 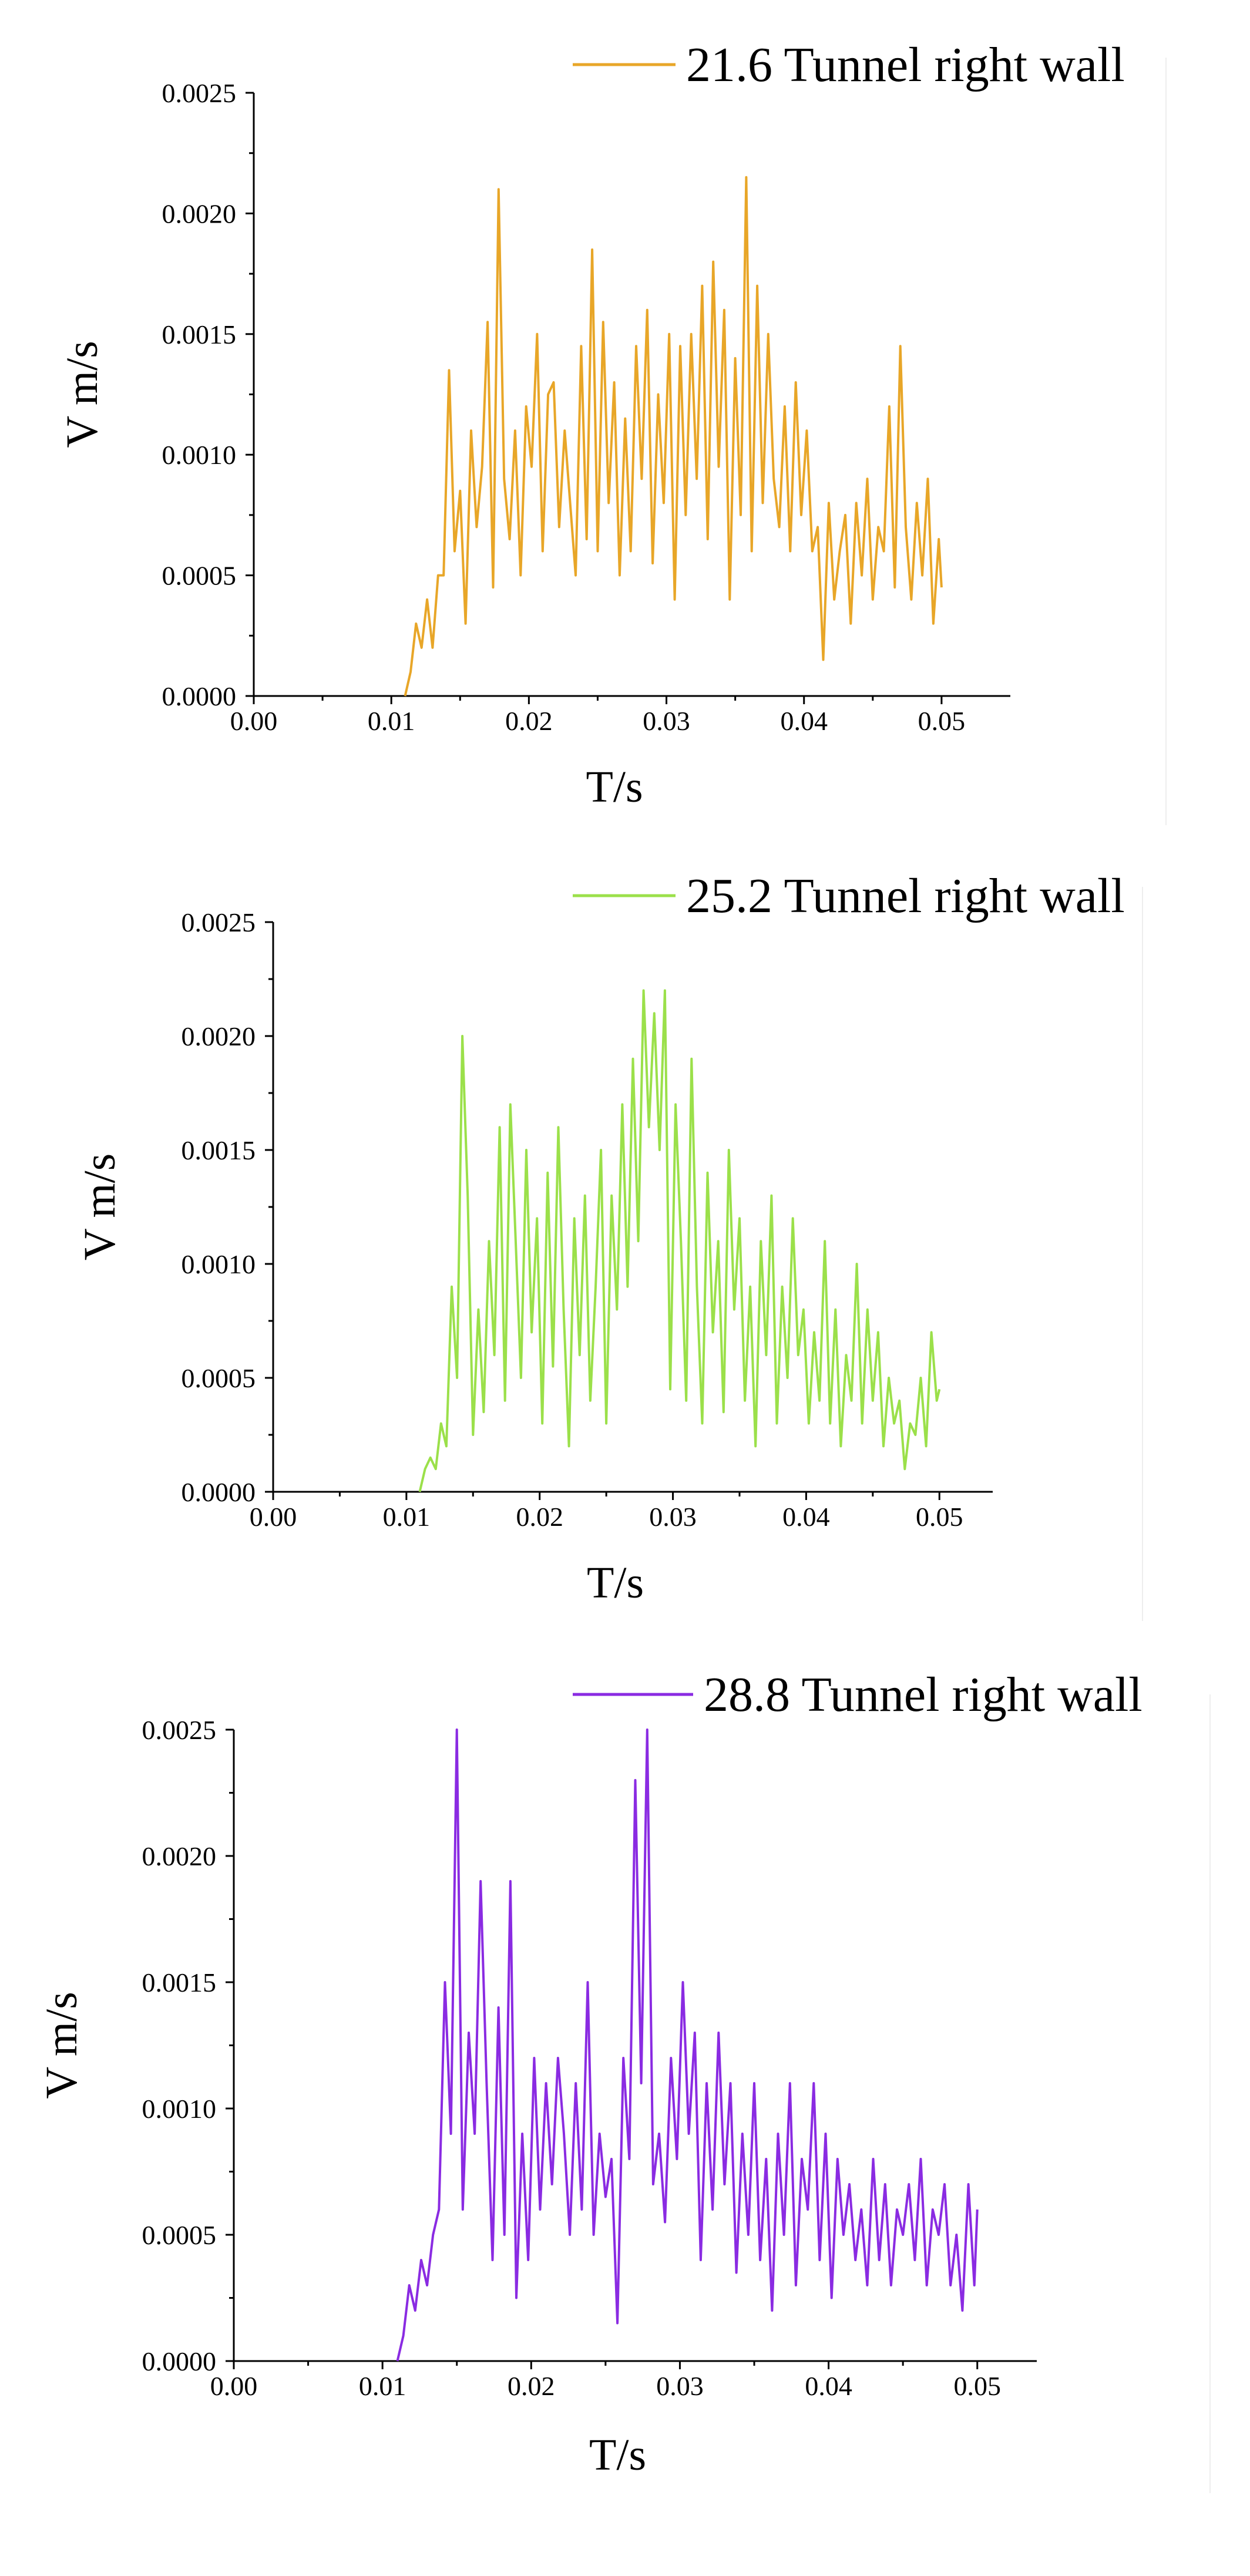 I want to click on legend-label: 25.2 Tunnel right wall, so click(x=905, y=896).